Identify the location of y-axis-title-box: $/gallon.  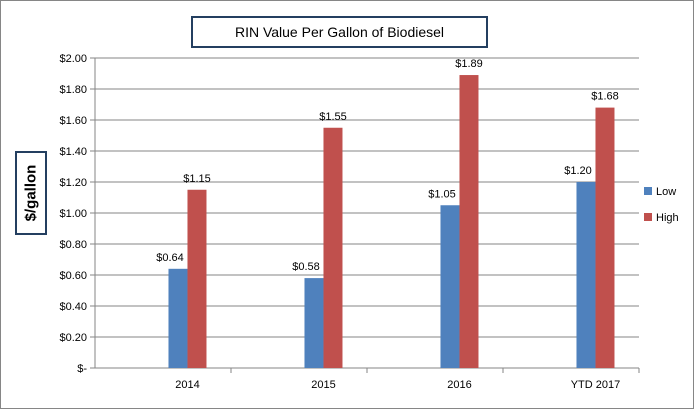
(31, 193).